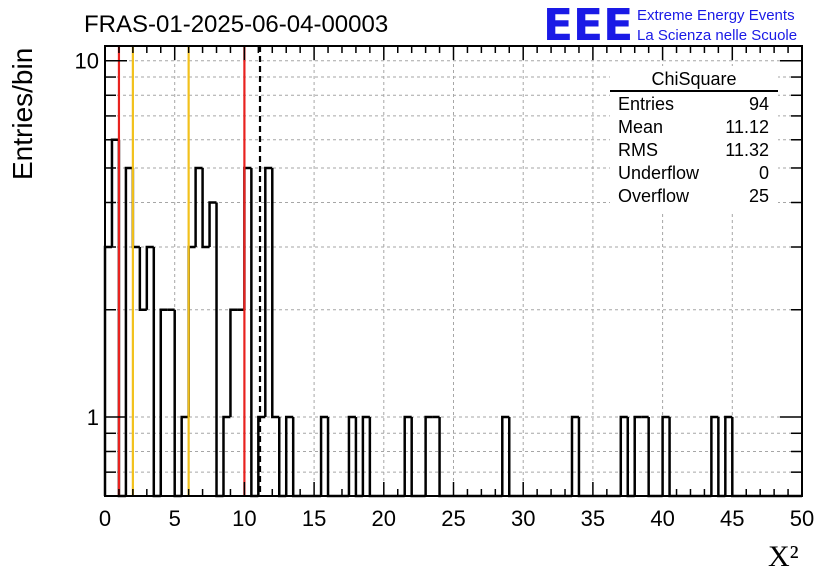 The image size is (836, 572). Describe the element at coordinates (646, 104) in the screenshot. I see `stat-label-entries: Entries` at that location.